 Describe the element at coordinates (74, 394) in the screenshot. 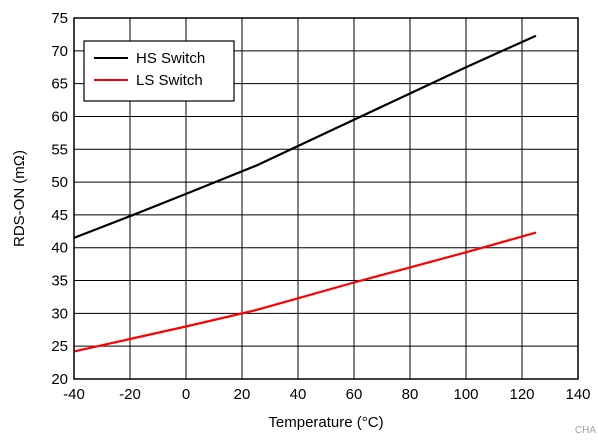

I see `x-tick-label: -40` at that location.